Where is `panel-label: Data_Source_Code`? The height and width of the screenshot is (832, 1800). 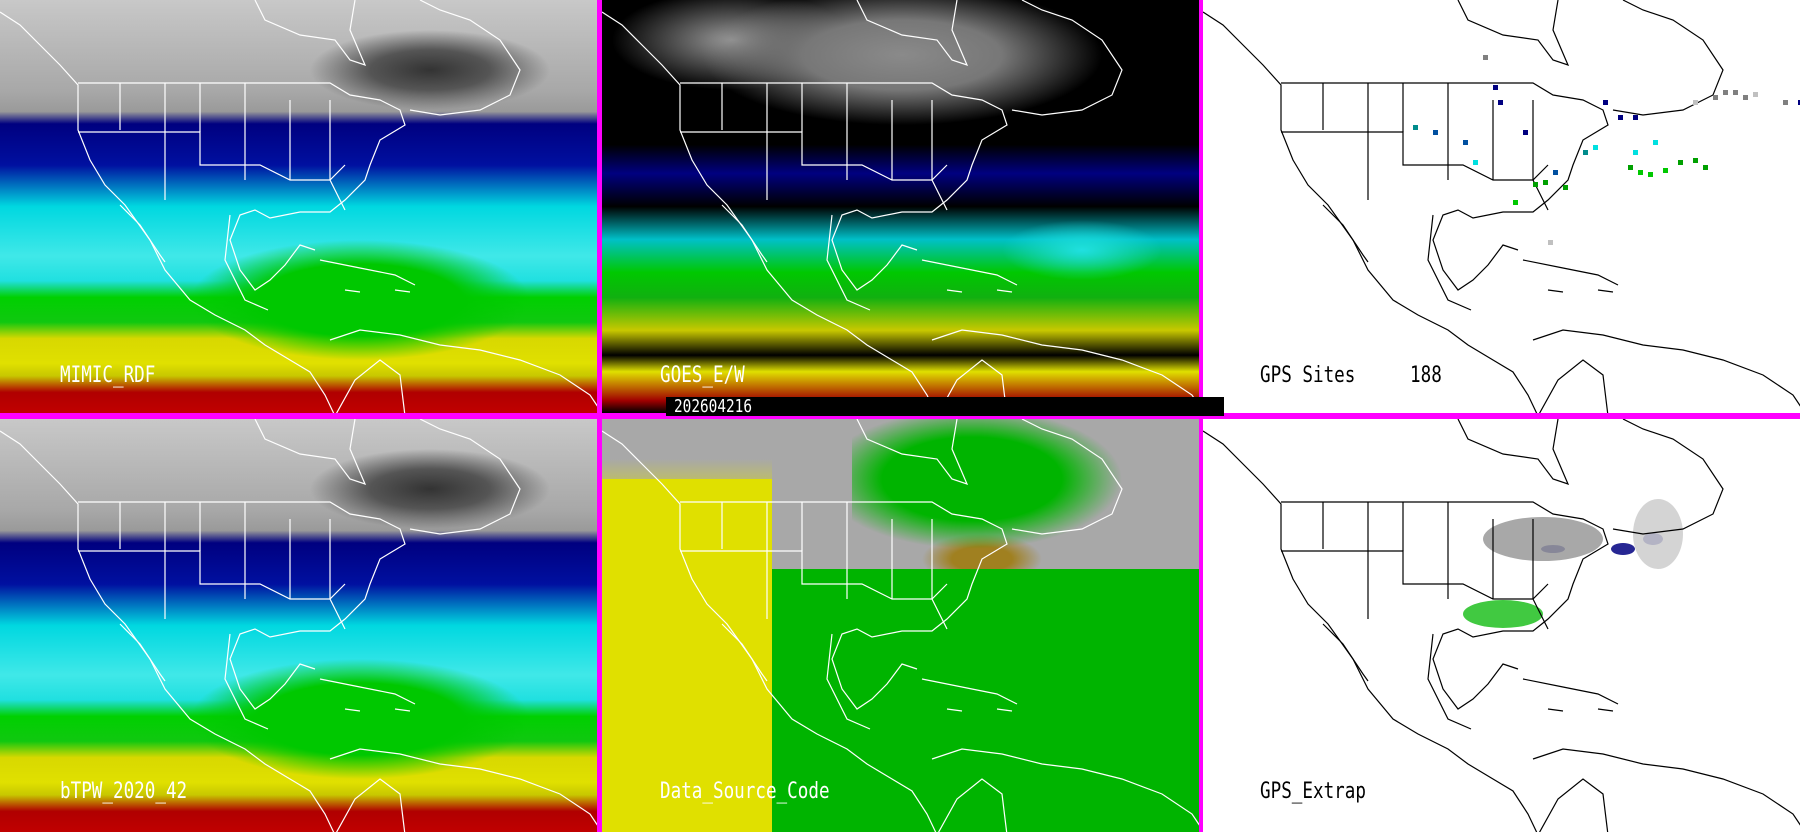
panel-label: Data_Source_Code is located at coordinates (745, 791).